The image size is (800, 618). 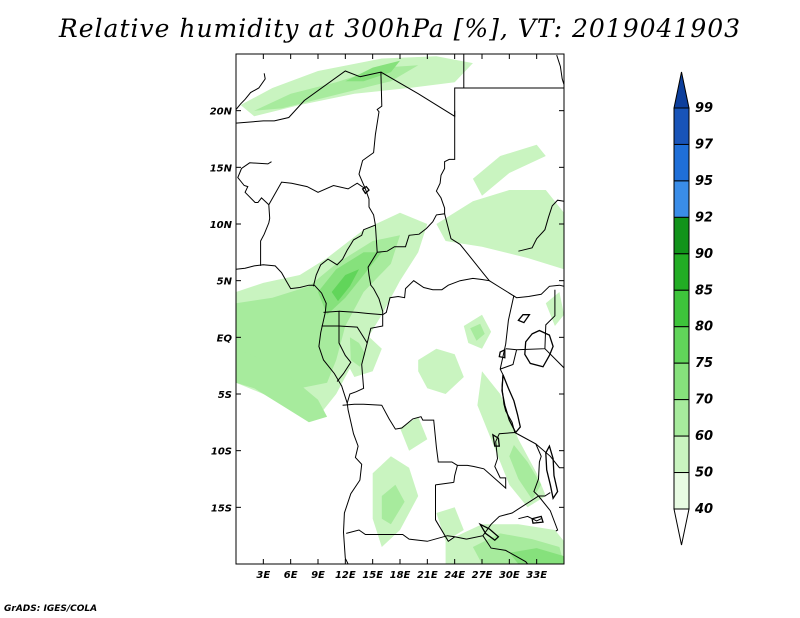 What do you see at coordinates (318, 575) in the screenshot?
I see `x-tick-label: 9E` at bounding box center [318, 575].